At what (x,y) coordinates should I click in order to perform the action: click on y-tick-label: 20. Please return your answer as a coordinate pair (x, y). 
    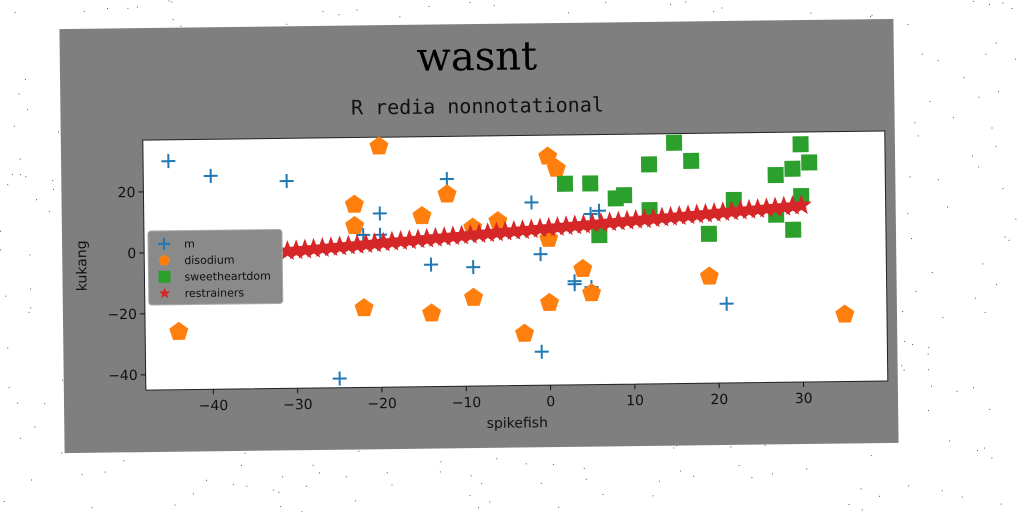
    Looking at the image, I should click on (127, 193).